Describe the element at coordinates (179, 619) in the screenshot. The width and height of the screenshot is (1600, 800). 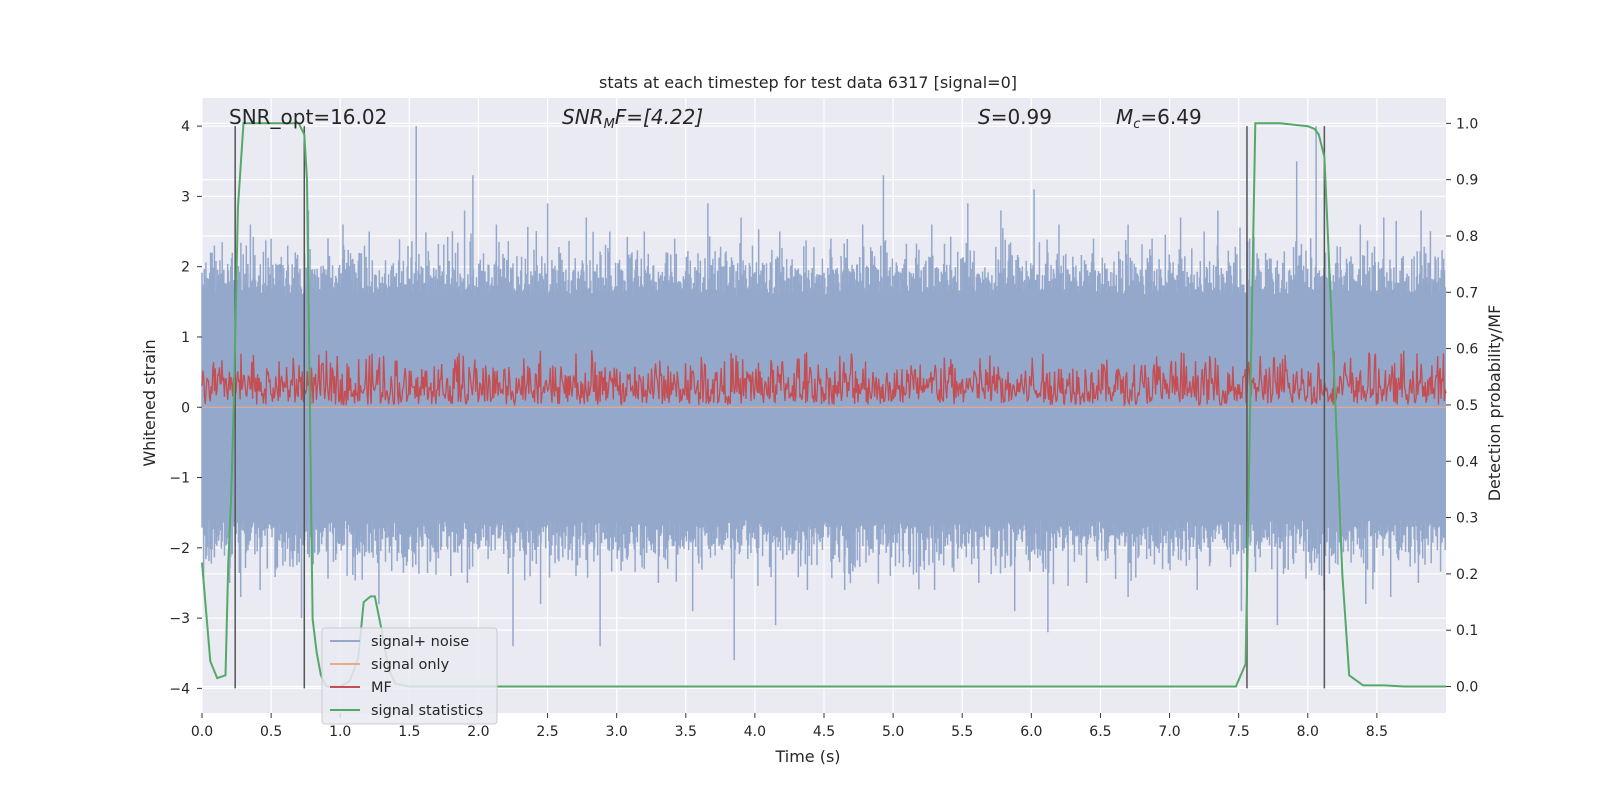
I see `y-left-tick-label: −3` at that location.